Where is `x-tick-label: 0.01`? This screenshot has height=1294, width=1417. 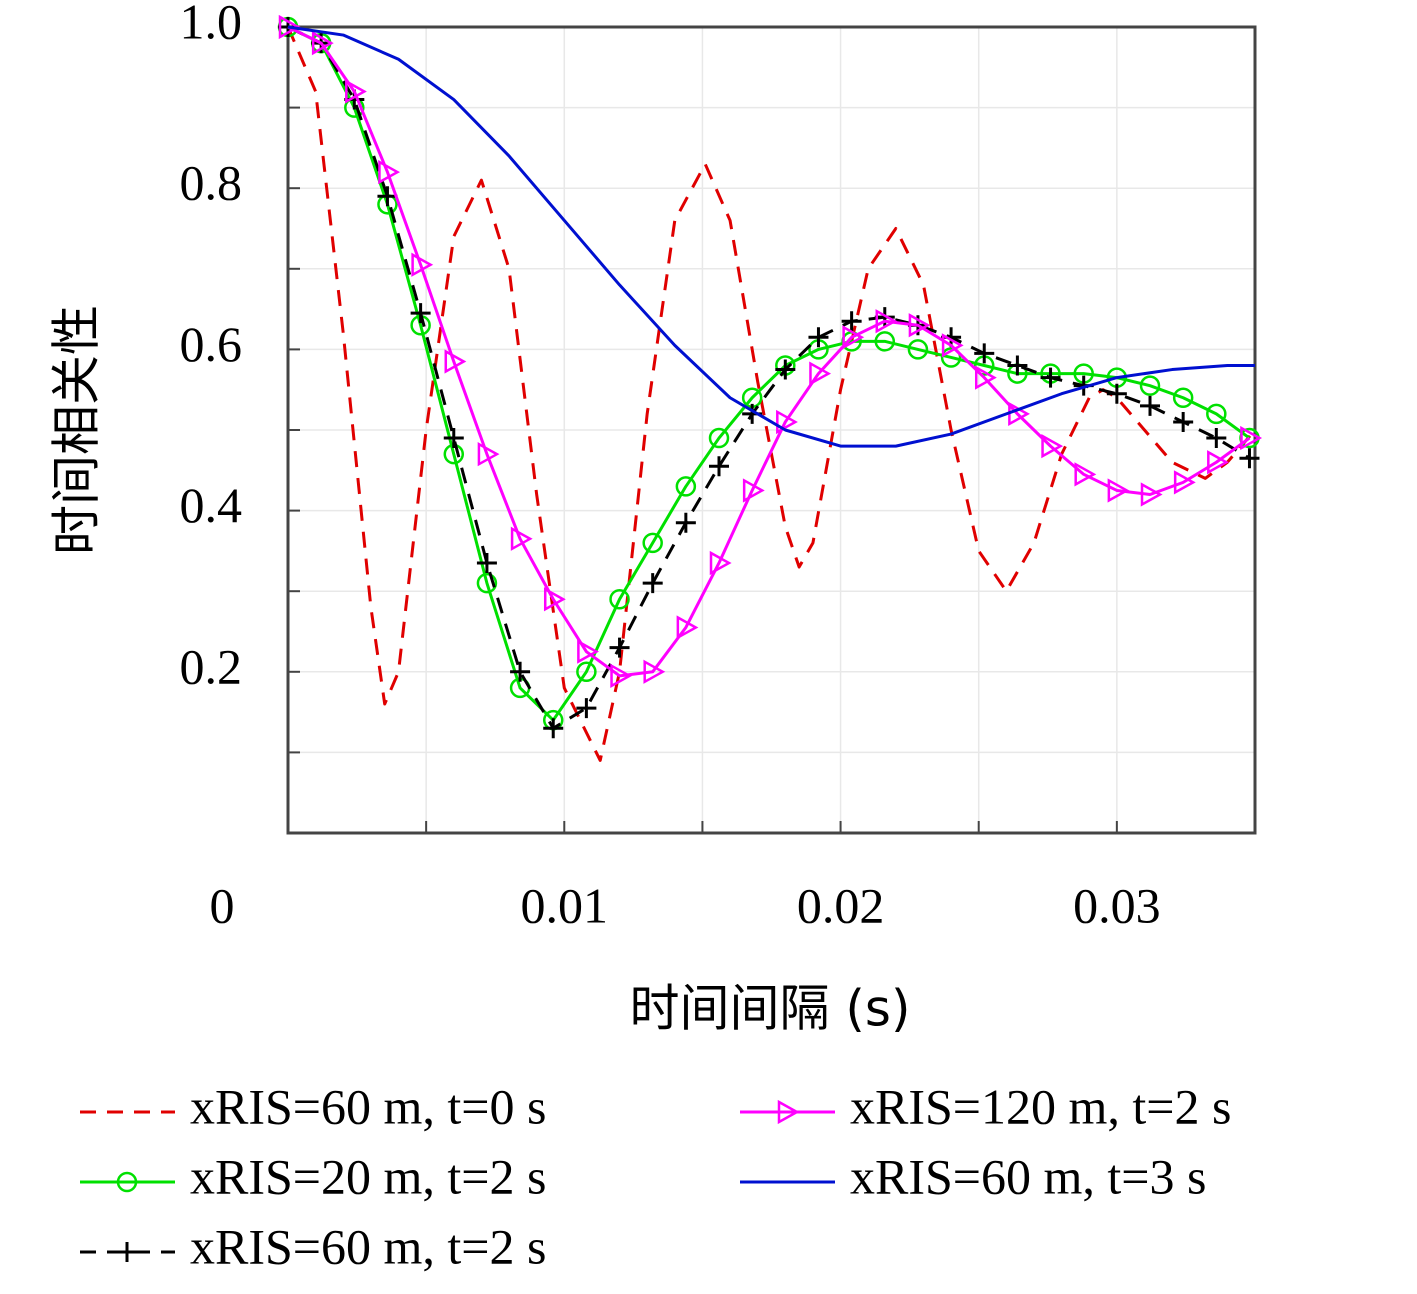
x-tick-label: 0.01 is located at coordinates (565, 905).